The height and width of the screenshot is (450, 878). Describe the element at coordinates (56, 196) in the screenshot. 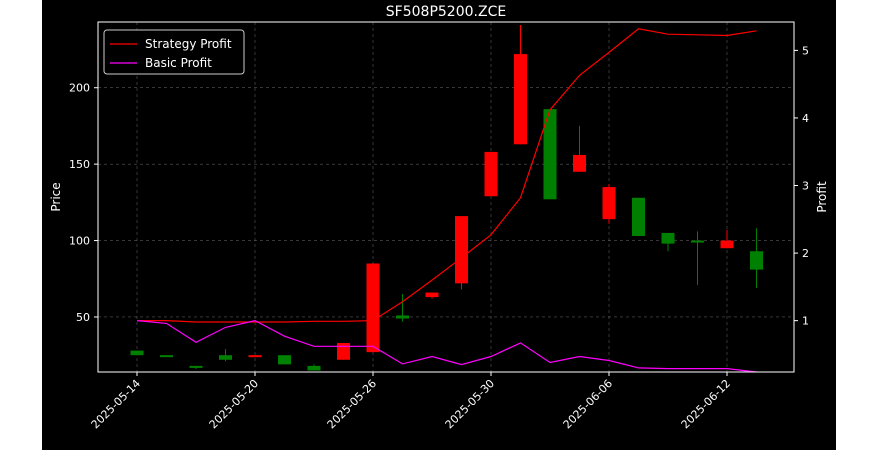

I see `y-axis-label: Price` at that location.